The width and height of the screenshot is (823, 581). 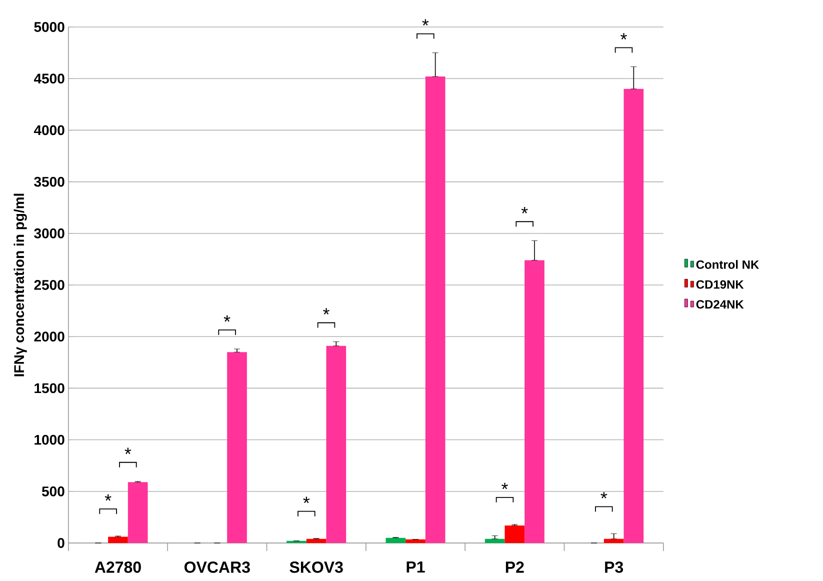 I want to click on y-tick-label: 2500, so click(x=49, y=285).